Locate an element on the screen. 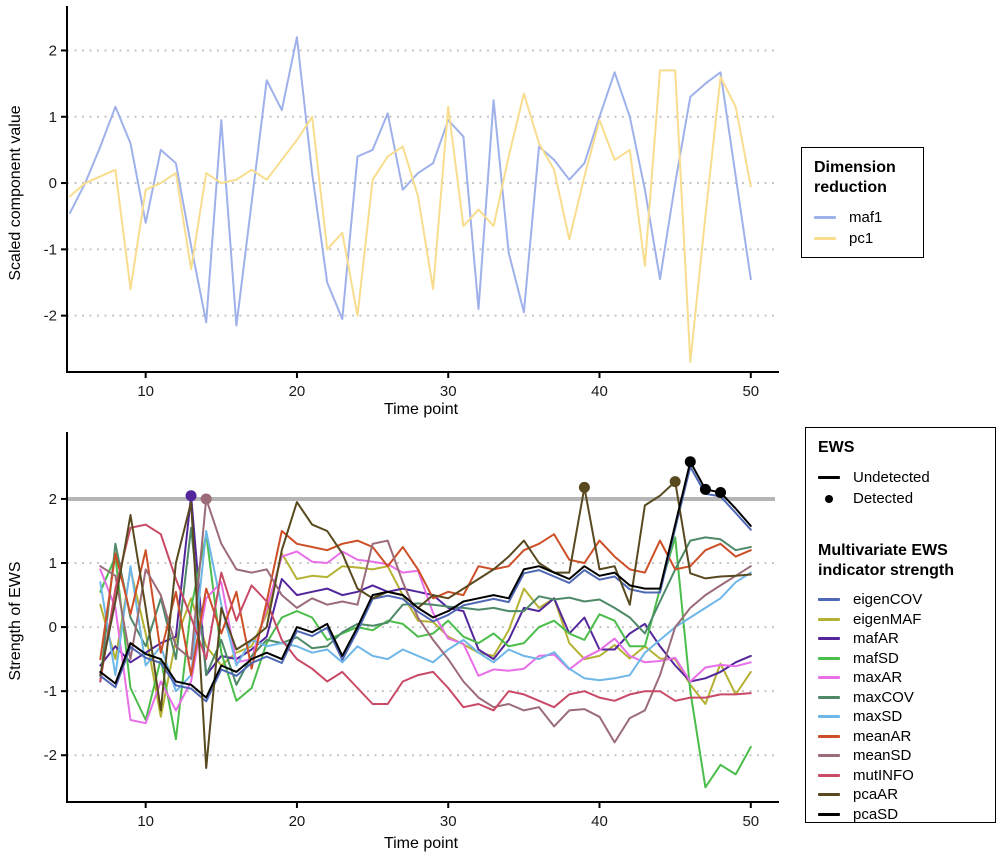 This screenshot has height=864, width=1008. legend-item-label: mutINFO is located at coordinates (883, 775).